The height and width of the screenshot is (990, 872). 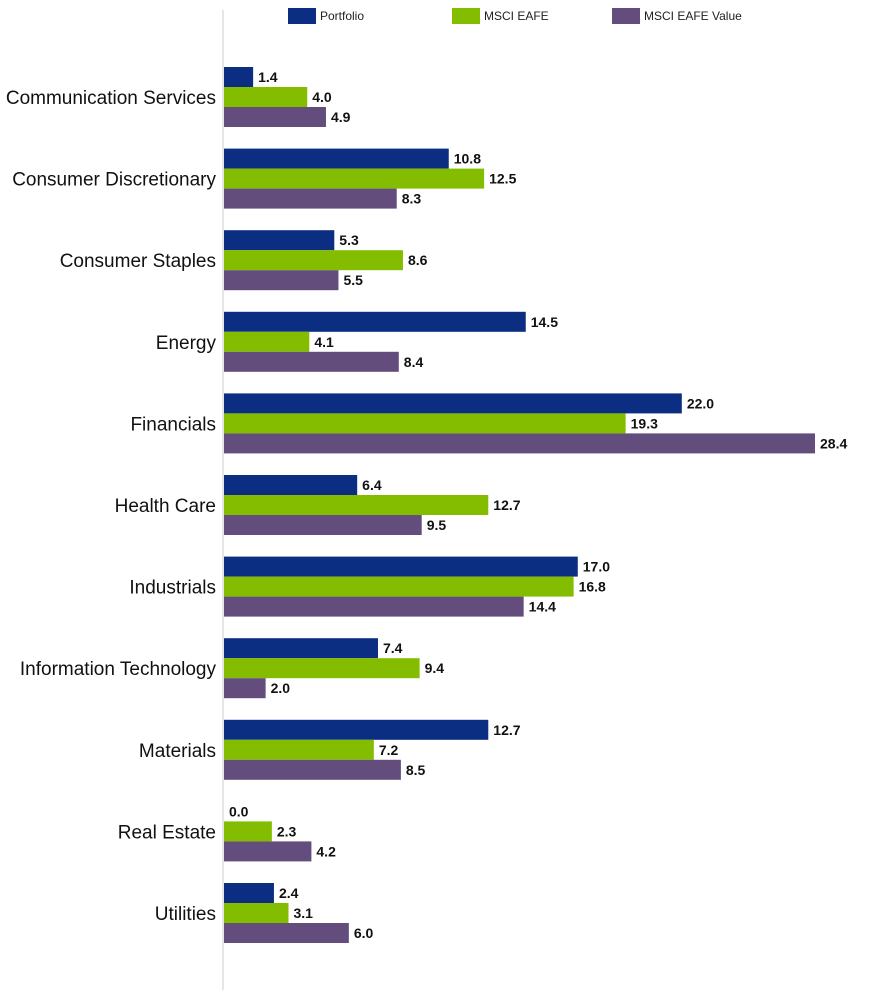 I want to click on bar-portfolio-health-care, so click(x=291, y=485).